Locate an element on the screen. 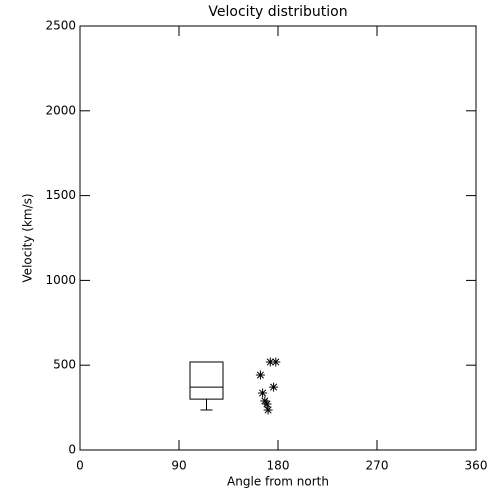  y-axis-label: Velocity (km/s) is located at coordinates (28, 237).